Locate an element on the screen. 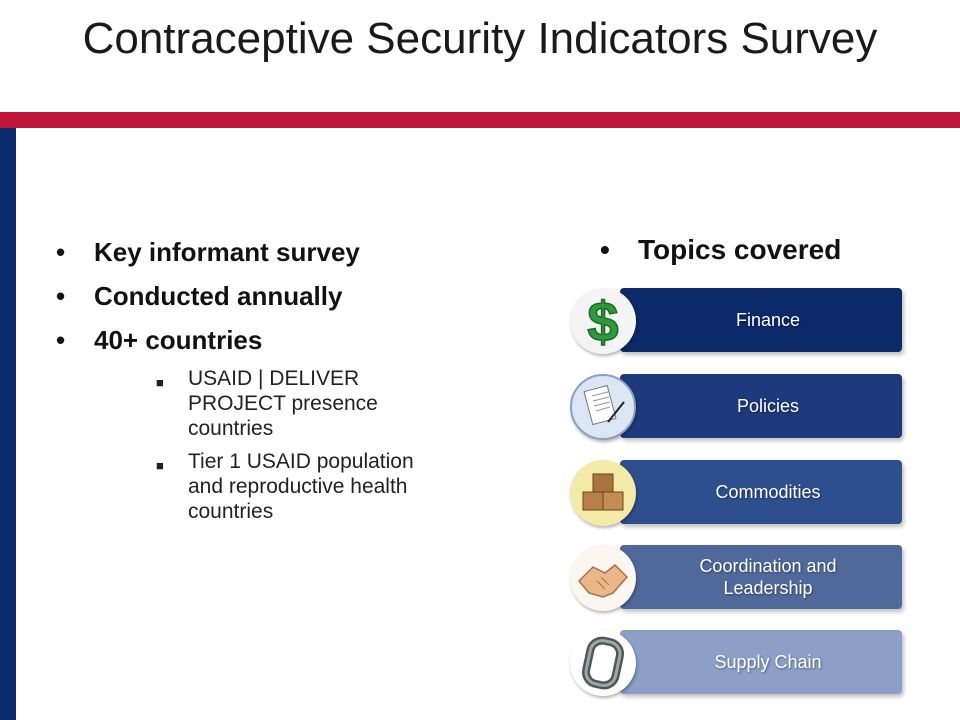 The width and height of the screenshot is (960, 720). slide-title: Contraceptive Security Indicators Survey is located at coordinates (480, 38).